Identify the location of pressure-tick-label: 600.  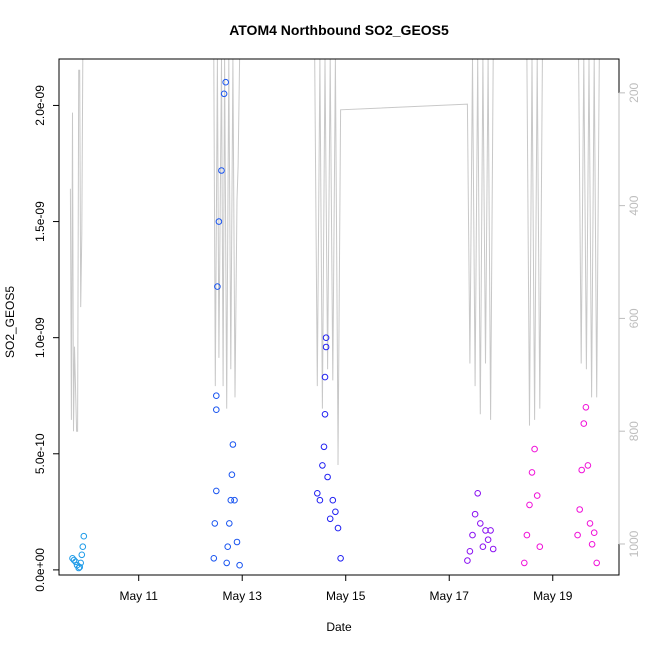
(634, 318).